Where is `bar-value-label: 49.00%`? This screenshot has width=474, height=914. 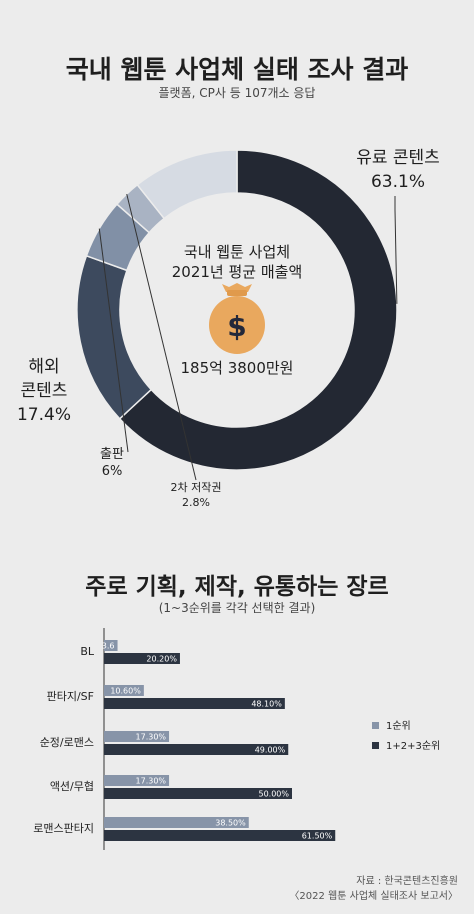
bar-value-label: 49.00% is located at coordinates (270, 750).